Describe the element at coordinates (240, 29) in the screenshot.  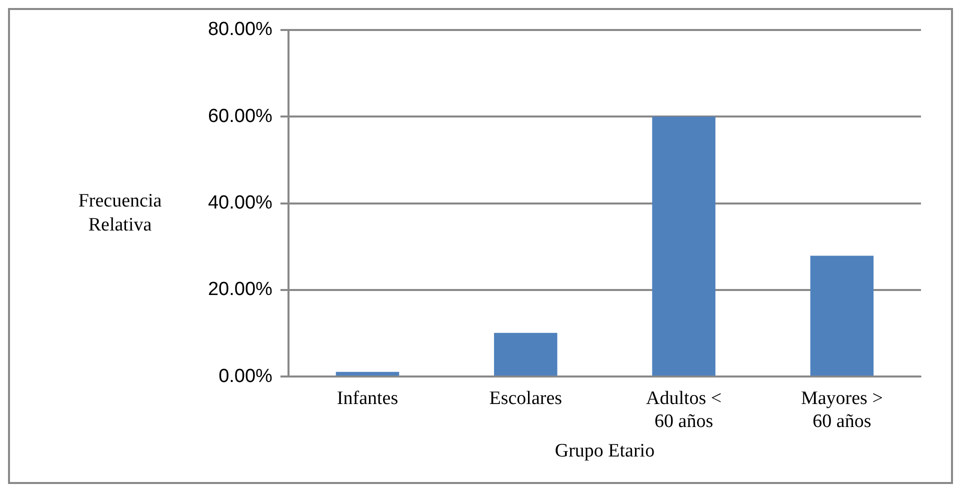
I see `y-tick-label: 80.00%` at that location.